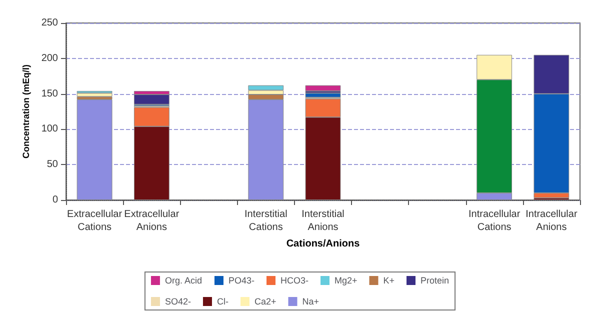  Describe the element at coordinates (222, 301) in the screenshot. I see `legend-label: Cl-` at that location.